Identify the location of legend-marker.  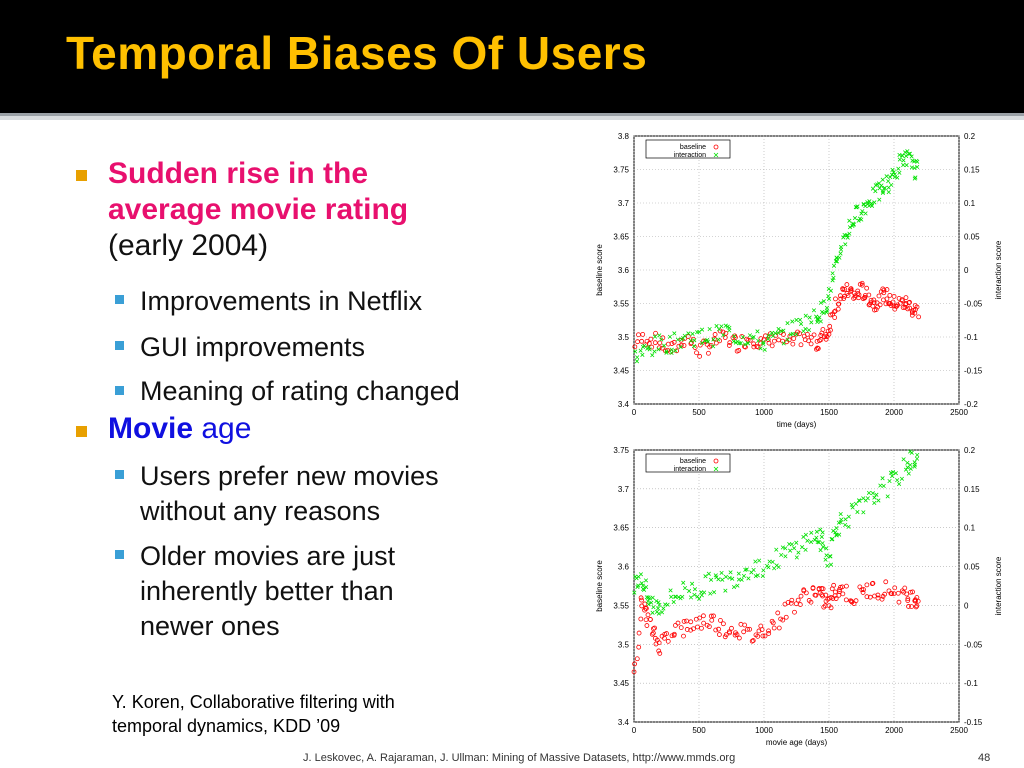
(716, 461).